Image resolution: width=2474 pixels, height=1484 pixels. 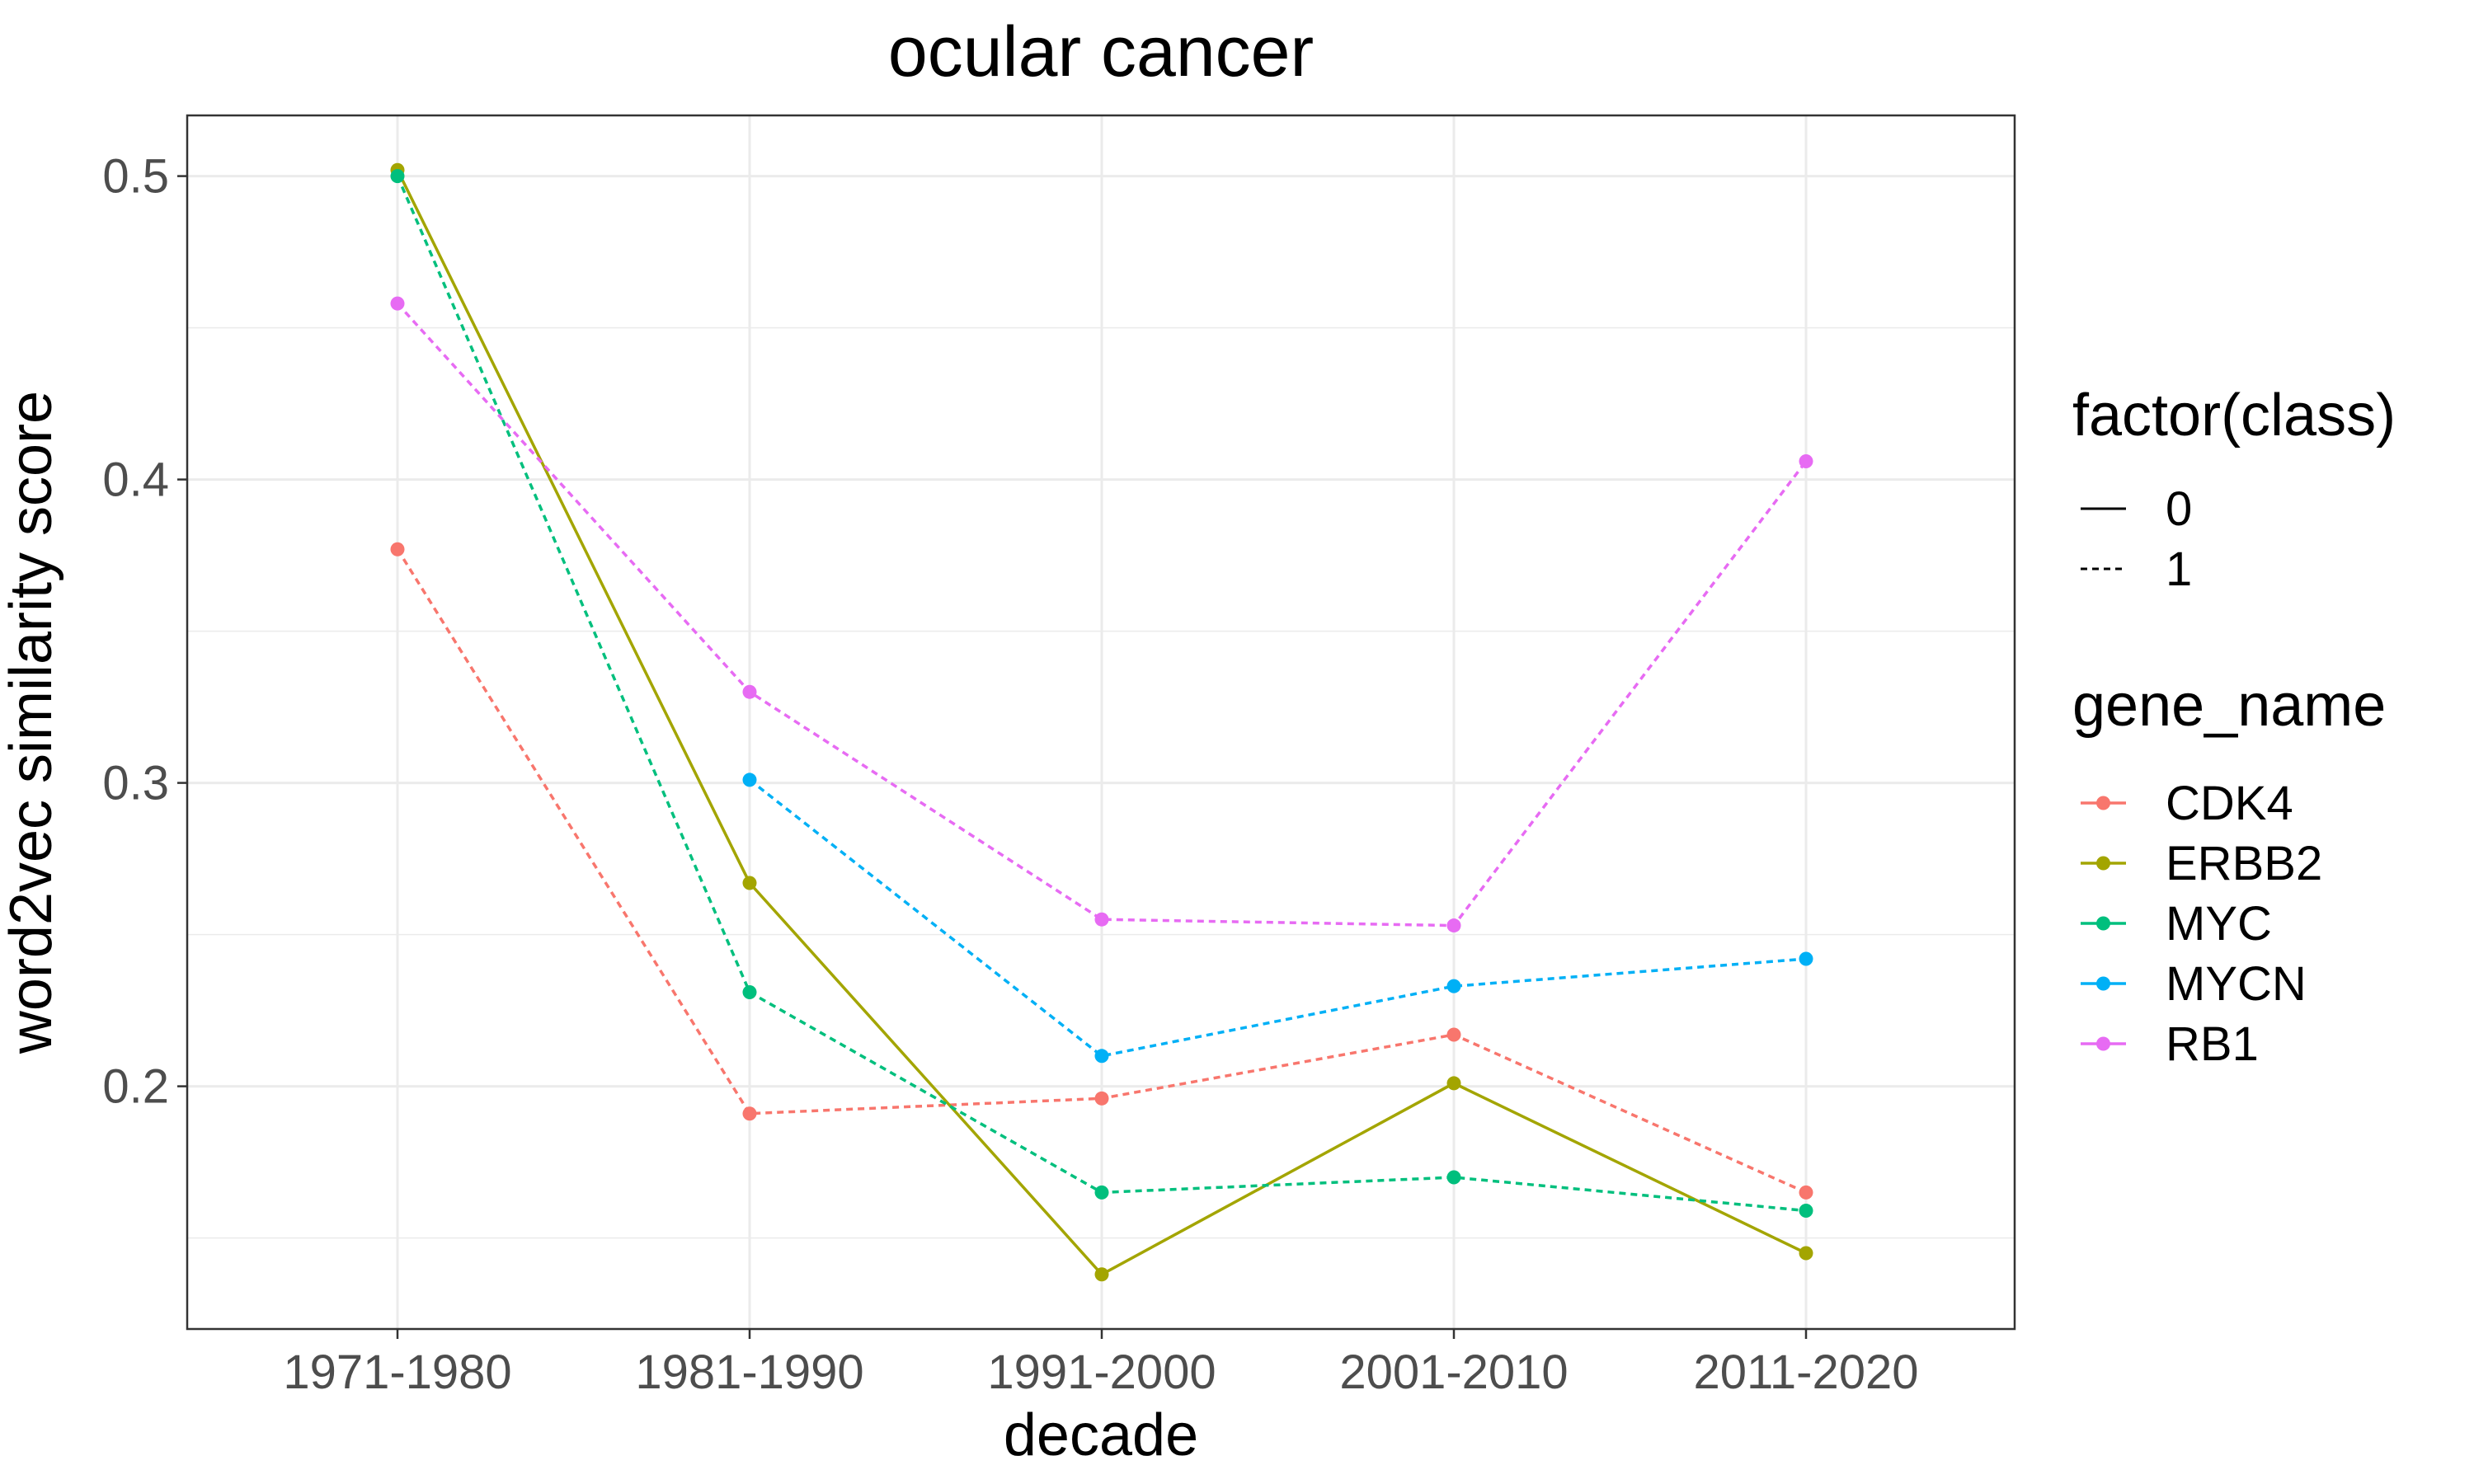 I want to click on x-tick-label: 1991-2000, so click(x=1101, y=1372).